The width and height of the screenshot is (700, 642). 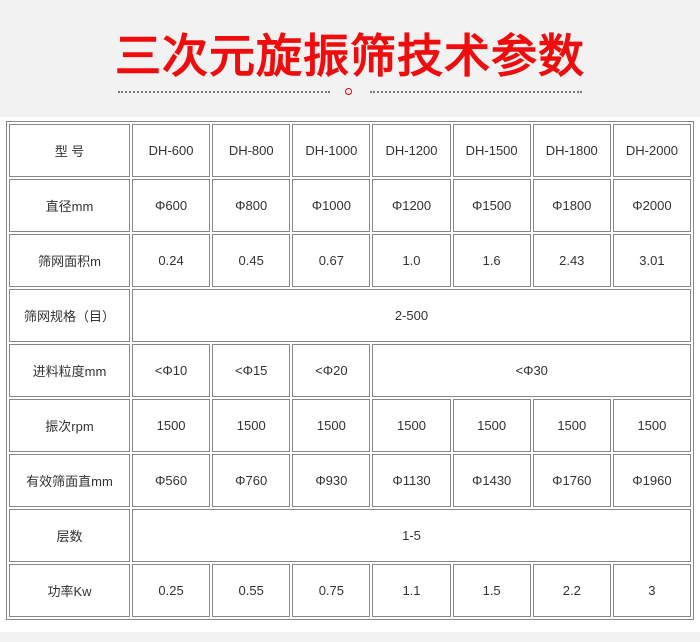 I want to click on row-mesh: 筛网规格（目） 2-500, so click(x=350, y=315).